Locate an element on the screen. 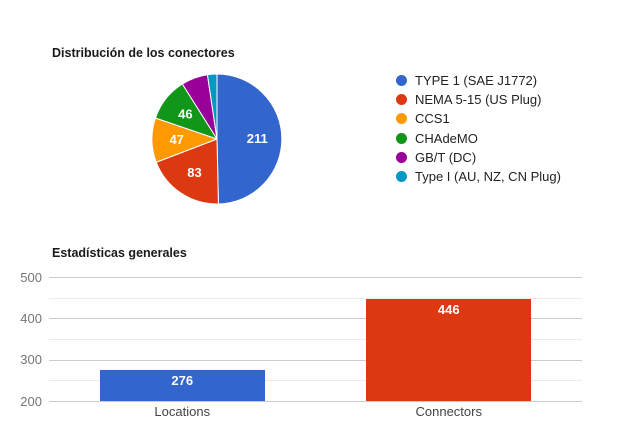 This screenshot has height=447, width=630. legend-item-1: NEMA 5-15 (US Plug) is located at coordinates (478, 99).